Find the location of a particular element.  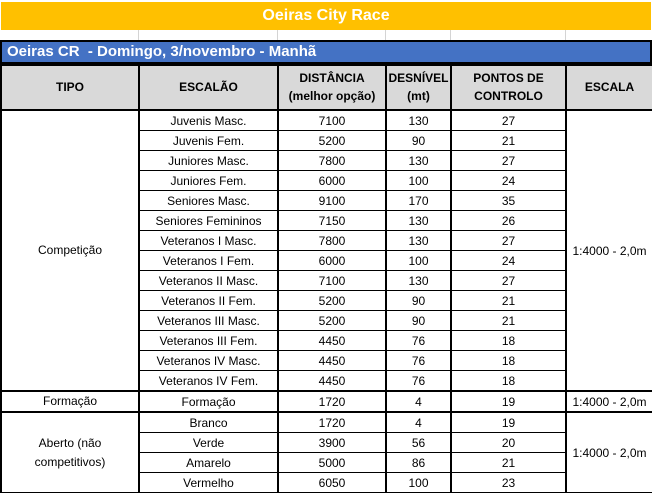

escalao-cell: Amarelo is located at coordinates (208, 462).